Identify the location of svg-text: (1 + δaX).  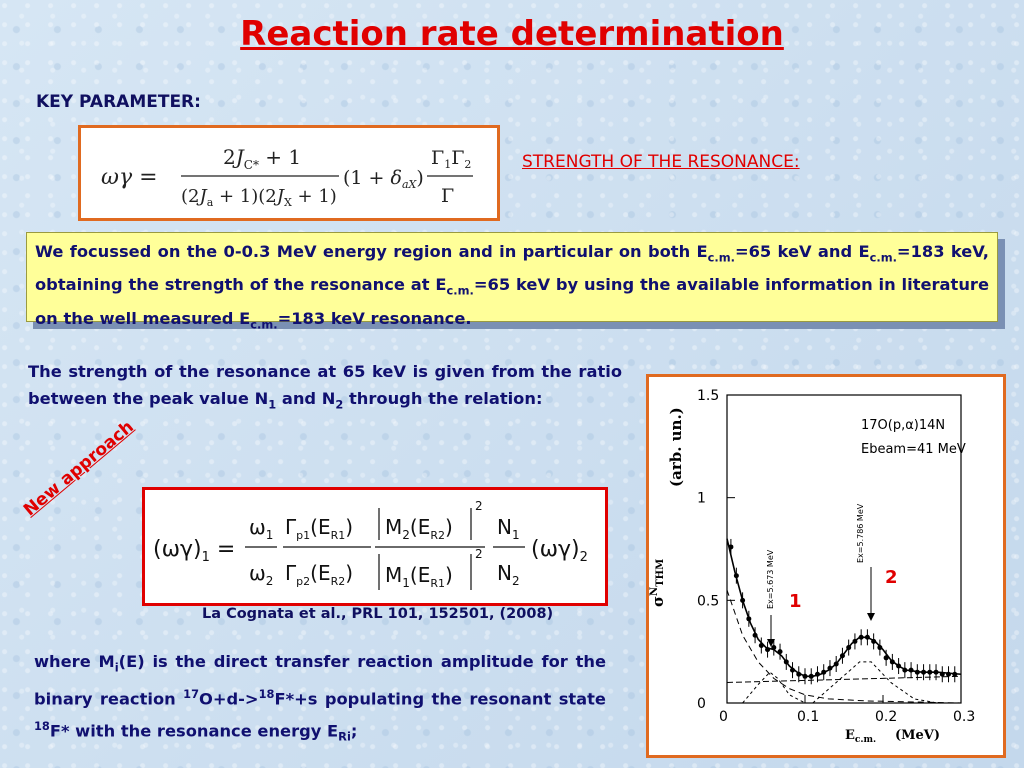
(383, 179).